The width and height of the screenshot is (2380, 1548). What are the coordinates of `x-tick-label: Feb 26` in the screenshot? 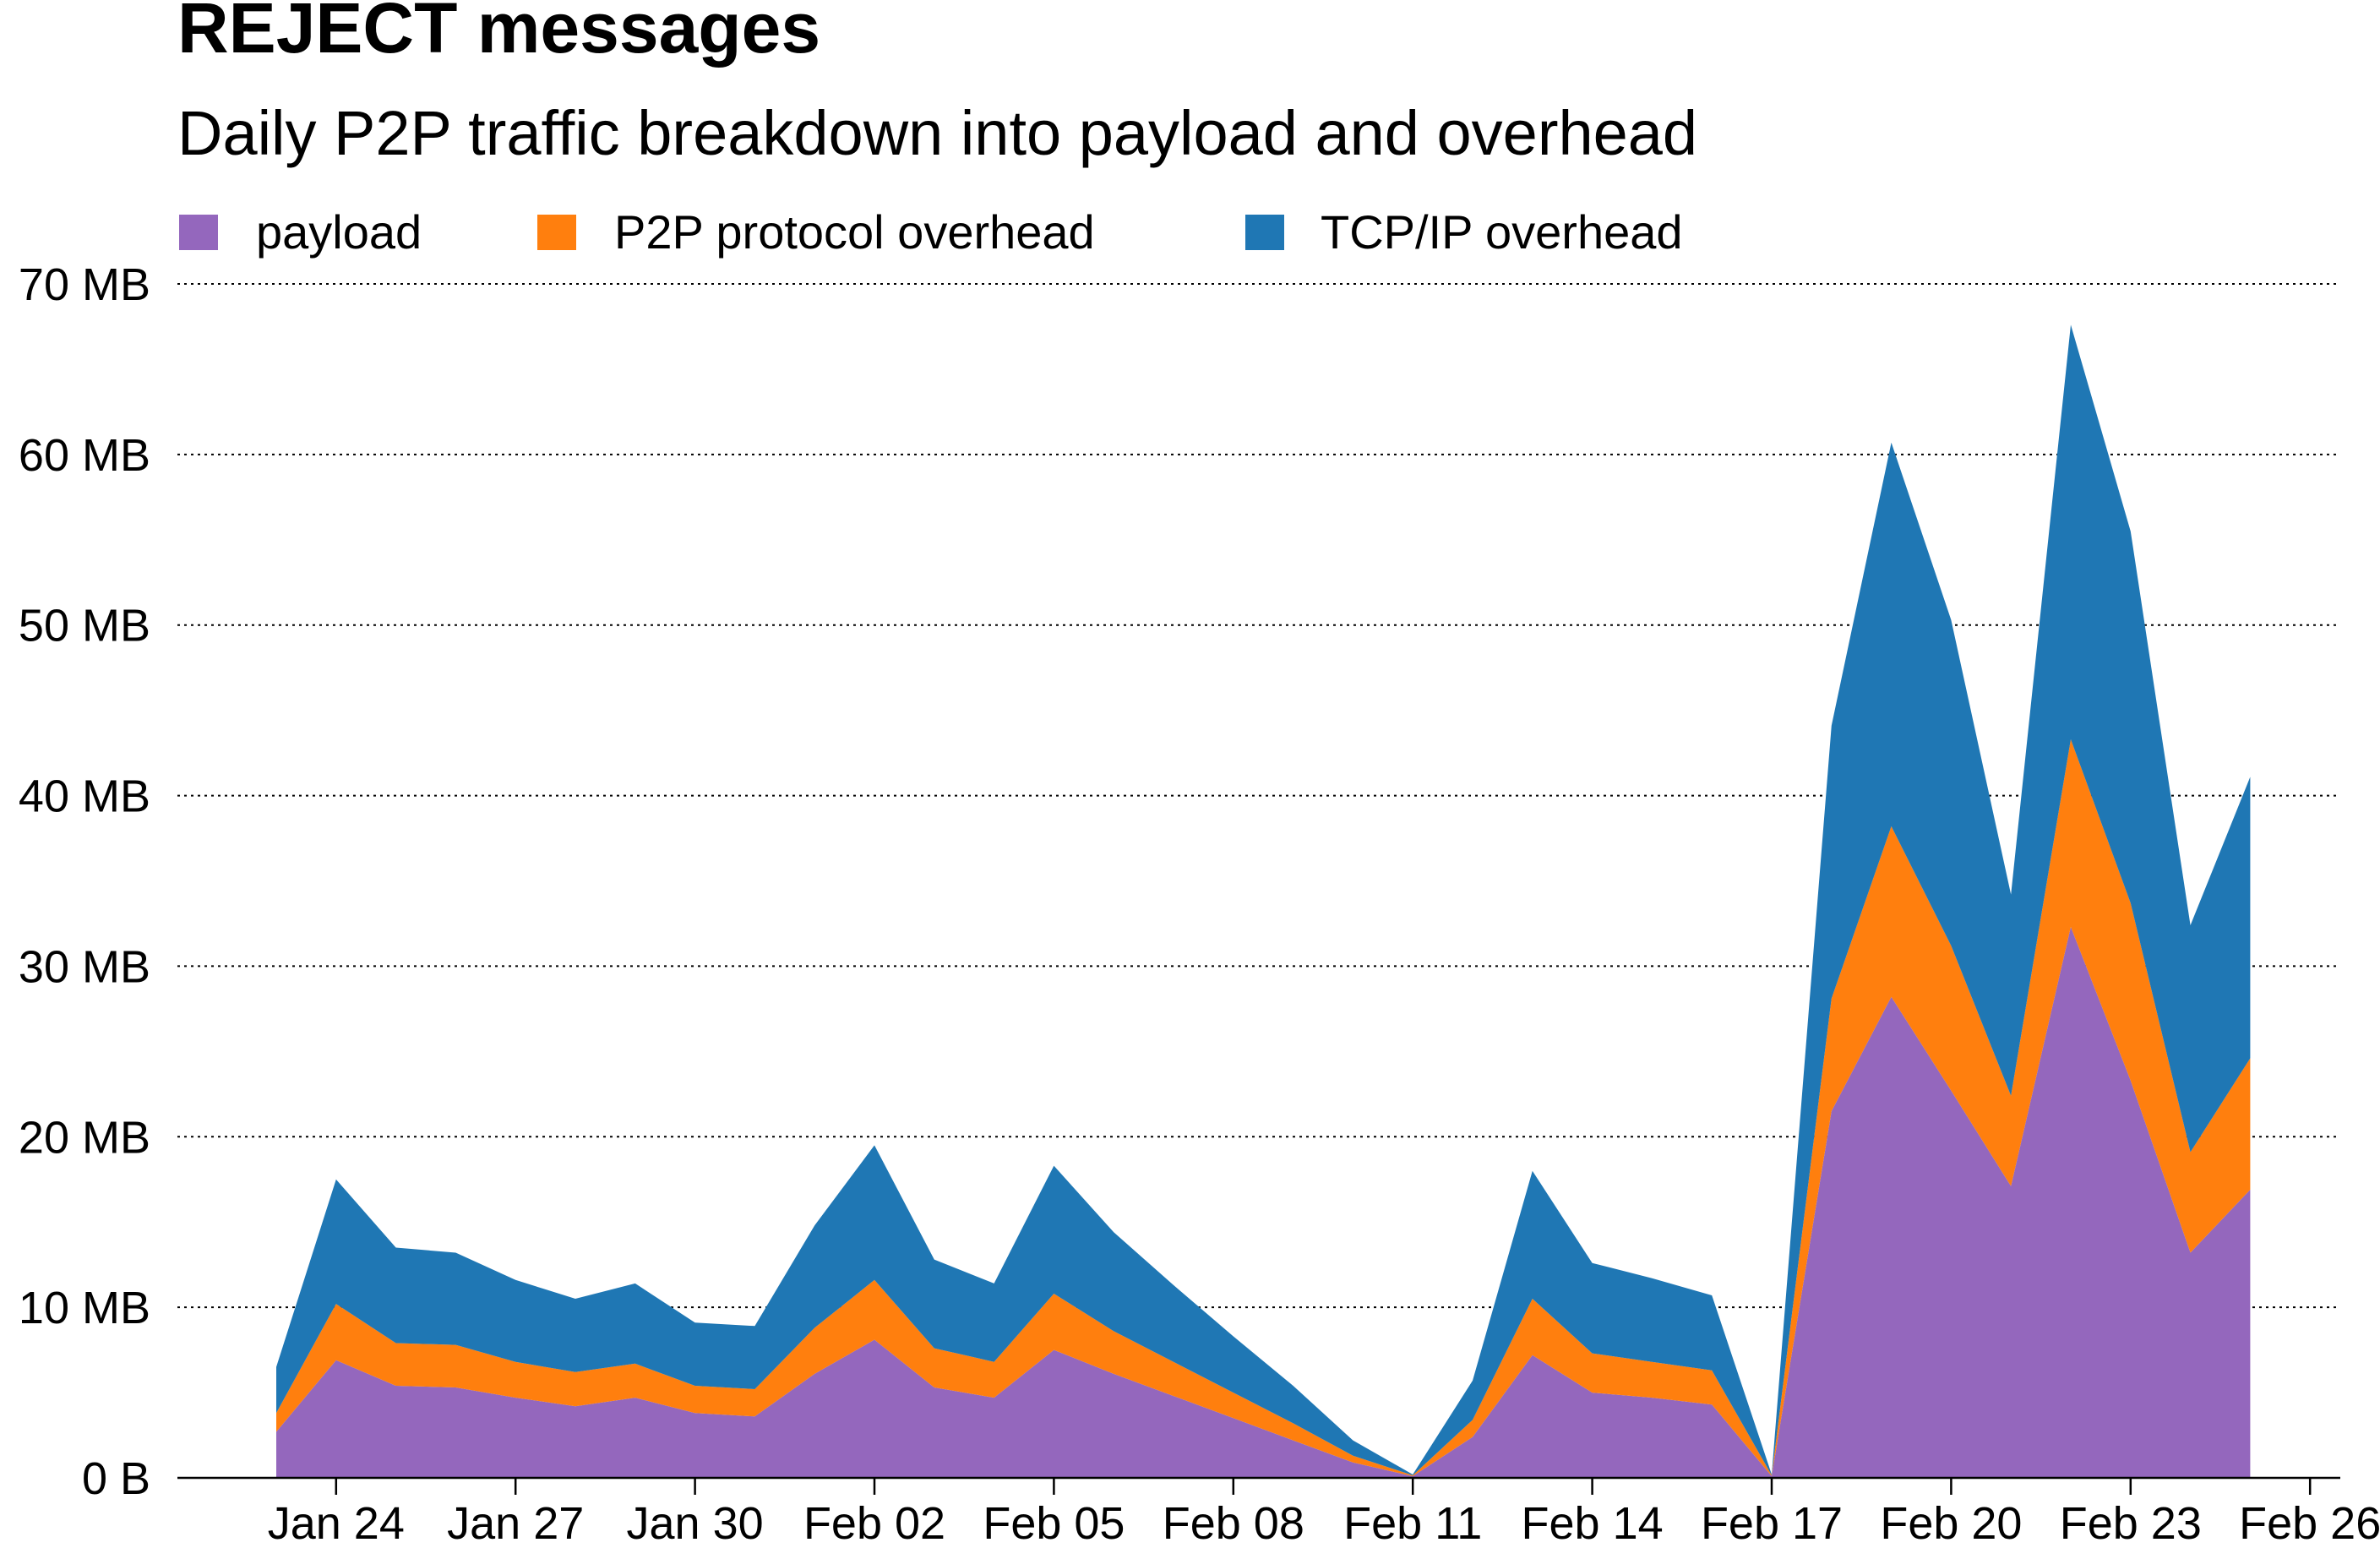 It's located at (2309, 1523).